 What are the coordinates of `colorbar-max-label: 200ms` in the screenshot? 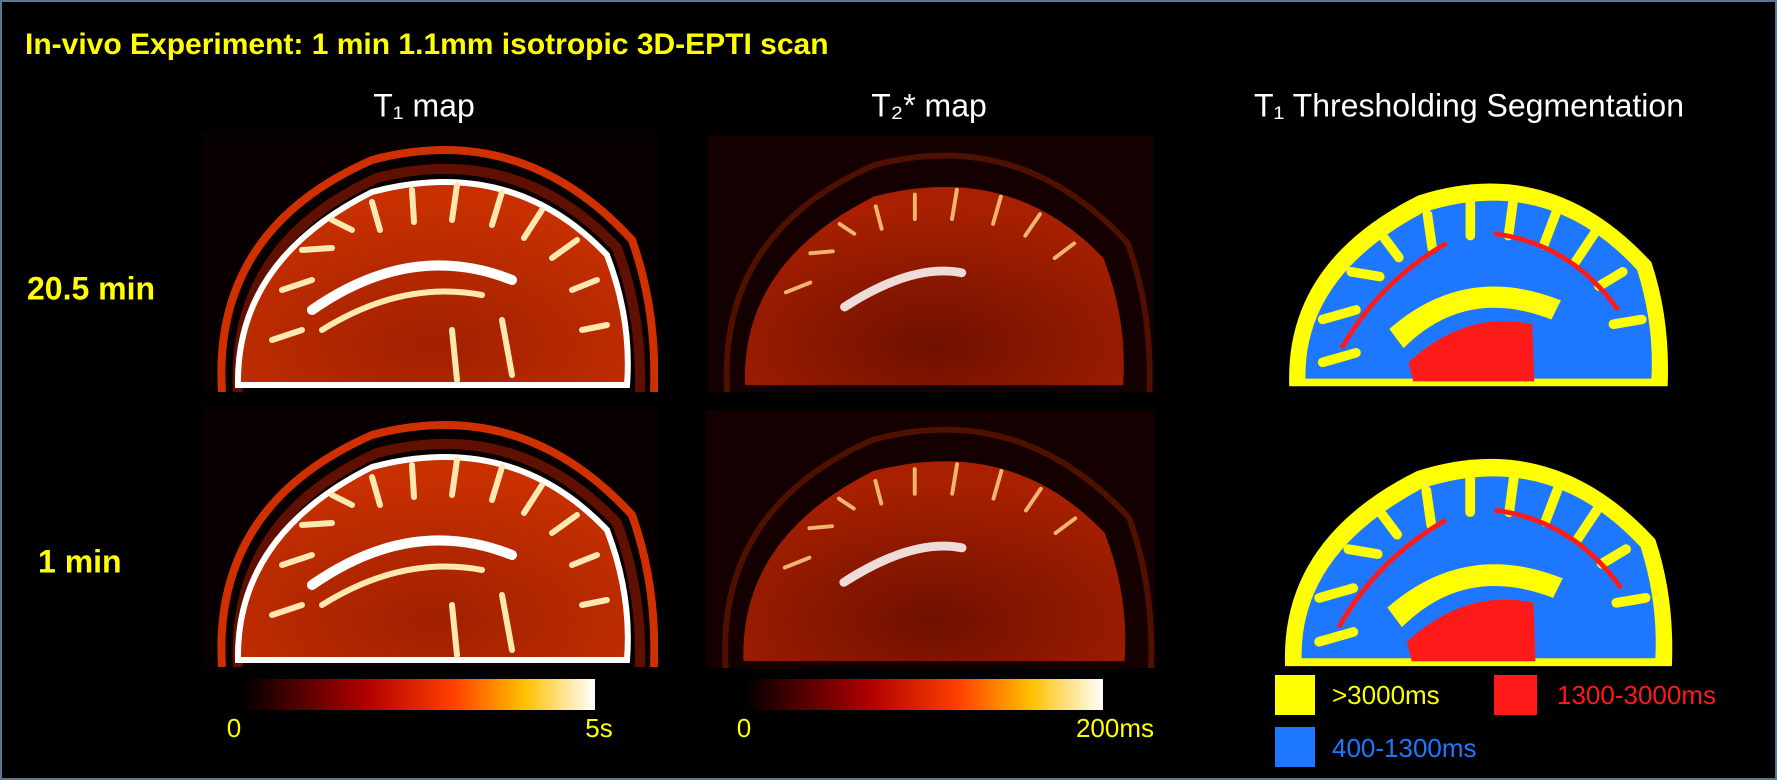 It's located at (1115, 728).